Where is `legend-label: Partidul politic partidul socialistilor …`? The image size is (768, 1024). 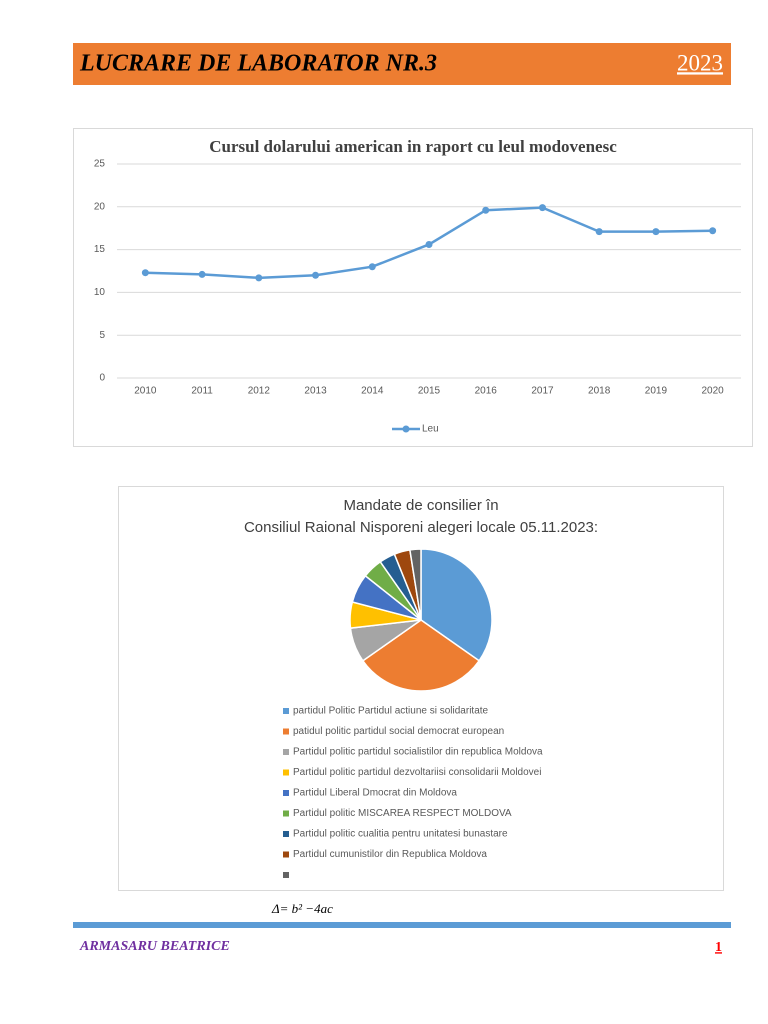 legend-label: Partidul politic partidul socialistilor … is located at coordinates (418, 752).